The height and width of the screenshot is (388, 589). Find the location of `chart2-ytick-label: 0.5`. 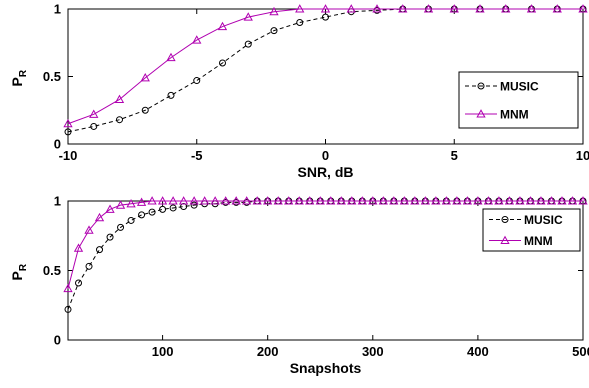

chart2-ytick-label: 0.5 is located at coordinates (52, 270).